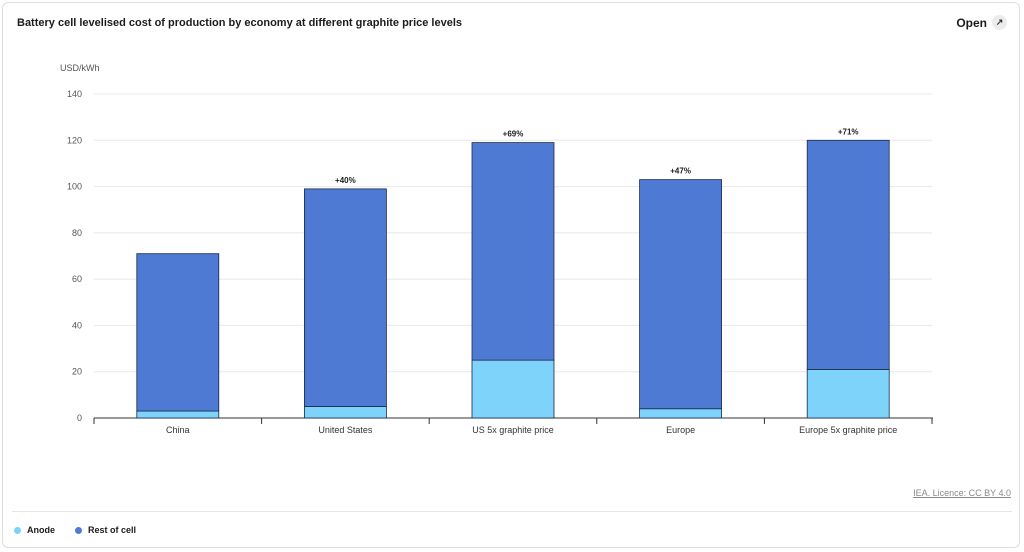 The height and width of the screenshot is (552, 1024). I want to click on x-tick-label: China, so click(178, 430).